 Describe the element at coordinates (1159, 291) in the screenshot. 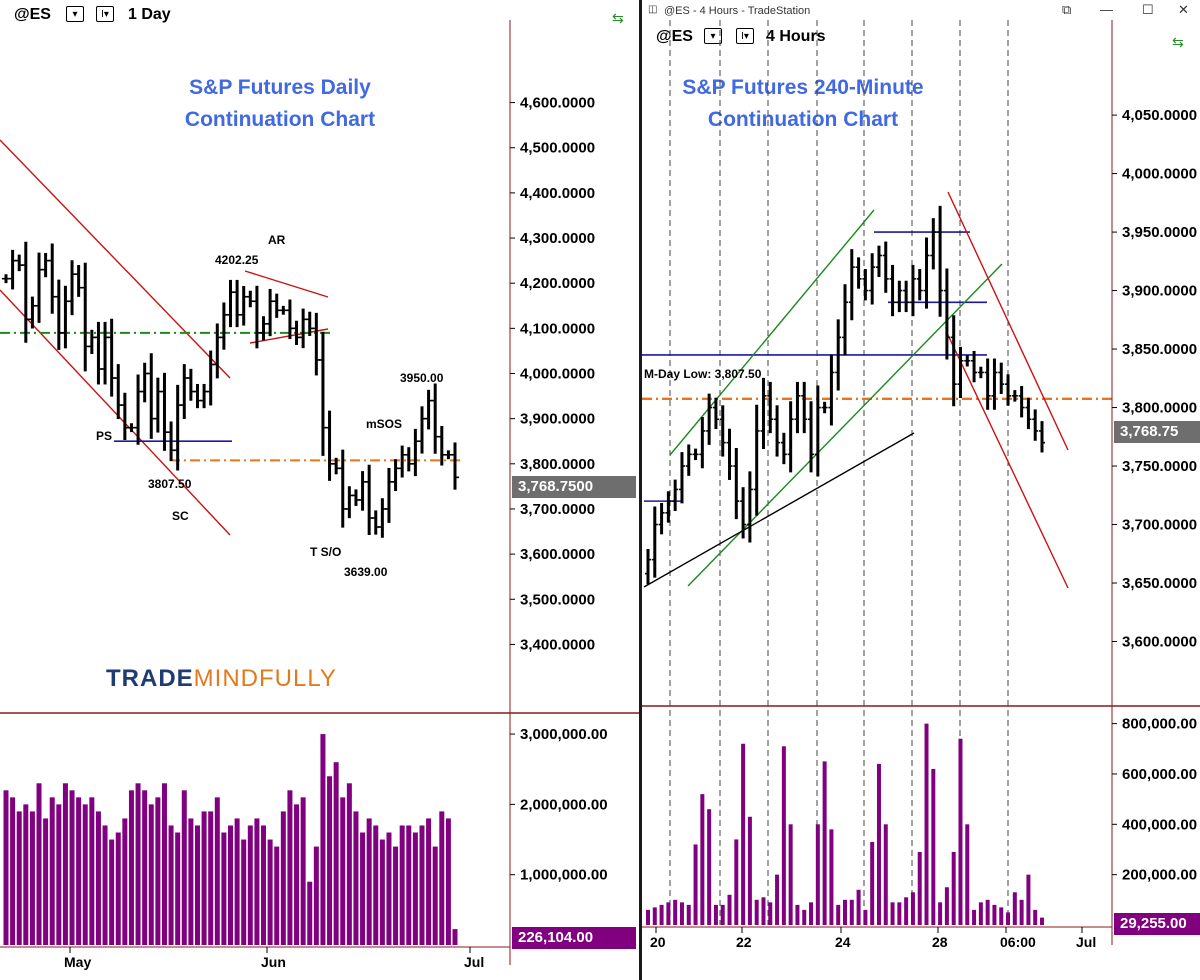

I see `y-tick-label: 3,900.0000` at that location.